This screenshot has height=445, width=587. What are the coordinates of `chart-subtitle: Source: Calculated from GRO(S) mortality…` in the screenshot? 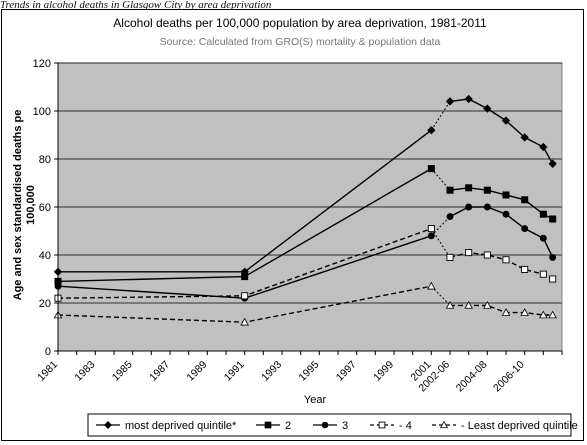 It's located at (300, 42).